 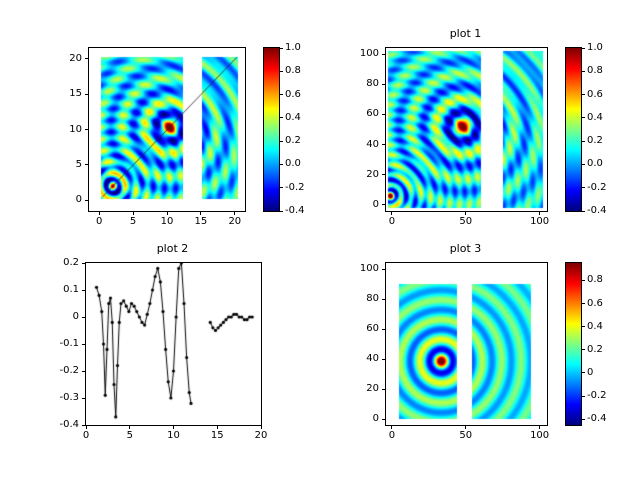 I want to click on colorbar-tick-label: 0.6, so click(x=595, y=303).